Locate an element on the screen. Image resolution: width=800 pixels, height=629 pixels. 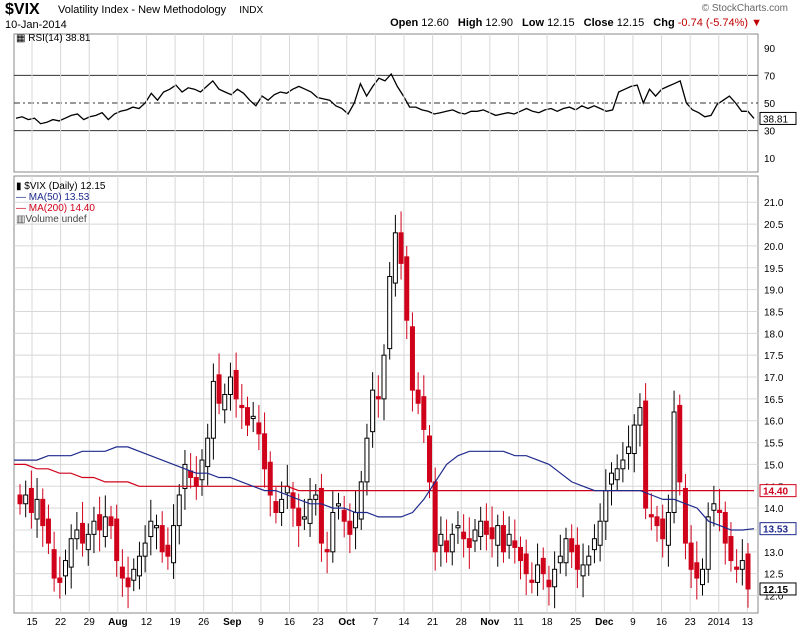
open-label: Open is located at coordinates (404, 23).